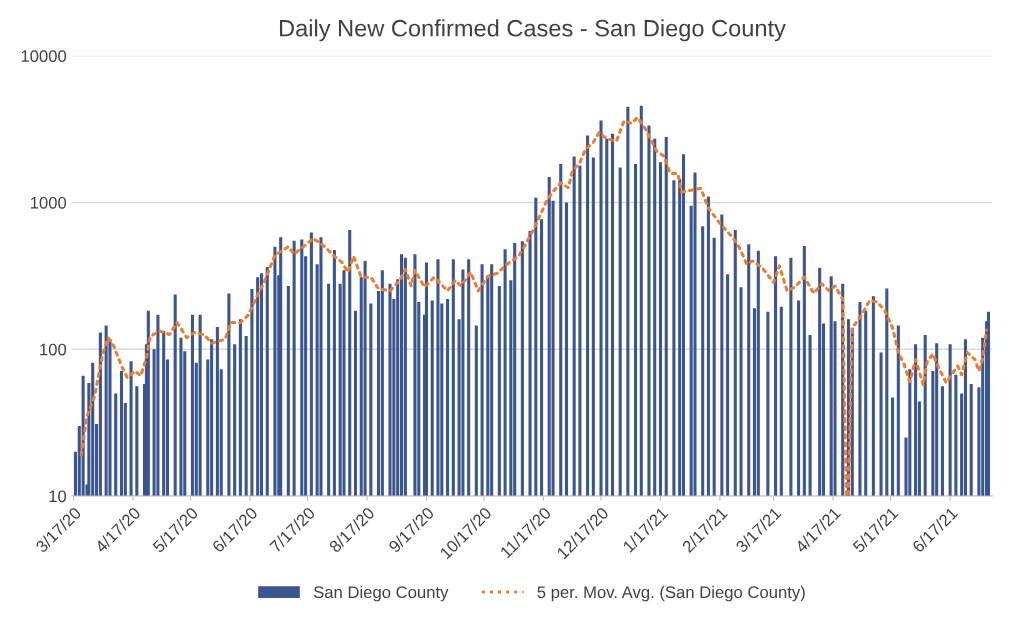 The width and height of the screenshot is (1023, 620). What do you see at coordinates (58, 496) in the screenshot?
I see `y-tick-label: 10` at bounding box center [58, 496].